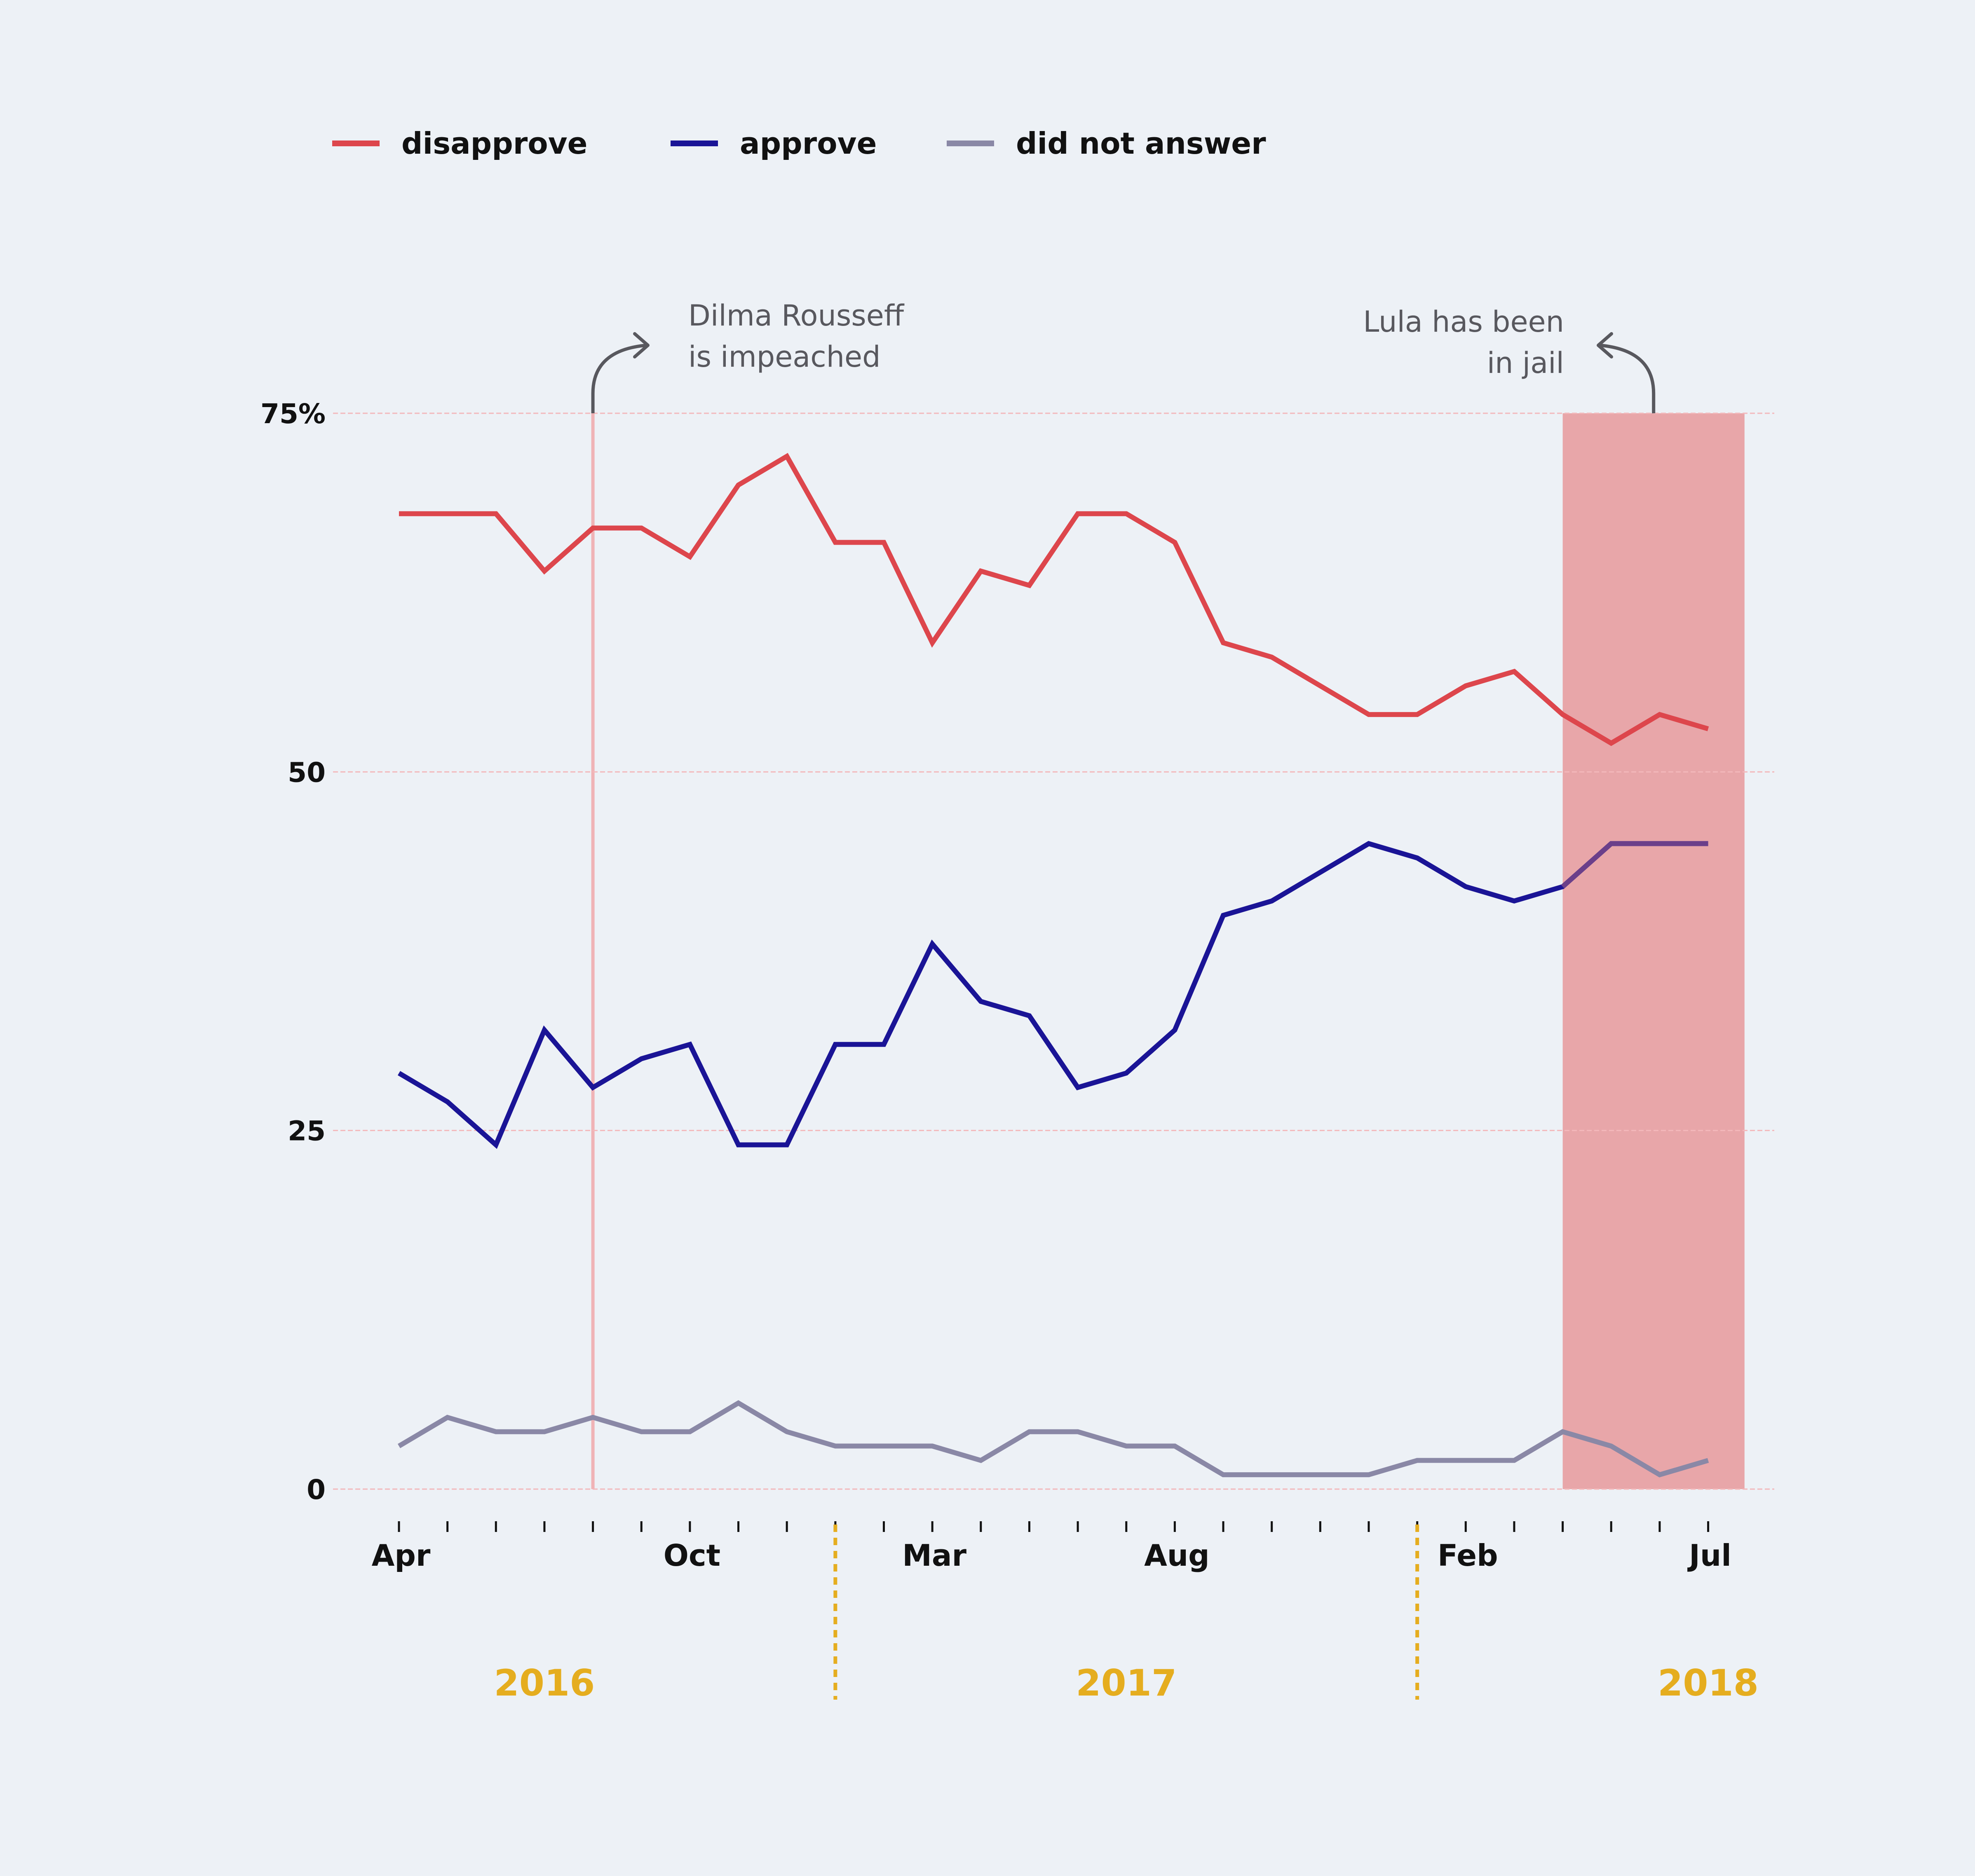  Describe the element at coordinates (1052, 995) in the screenshot. I see `series-line-approve` at that location.